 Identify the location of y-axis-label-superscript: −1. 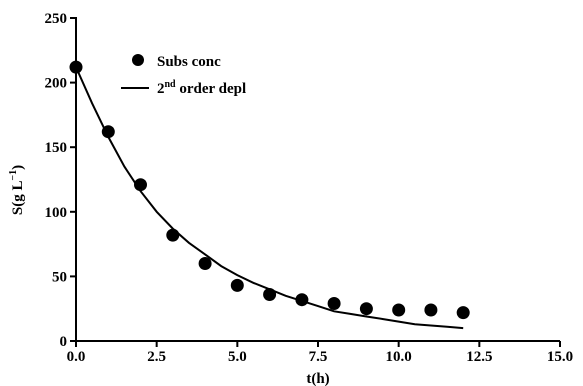
(13, 175).